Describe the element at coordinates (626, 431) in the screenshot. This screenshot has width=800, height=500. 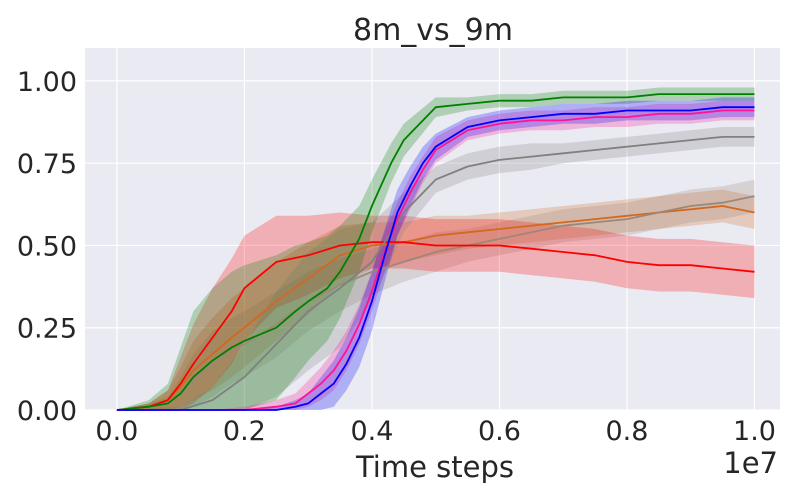
I see `x-tick-label: 0.8` at that location.